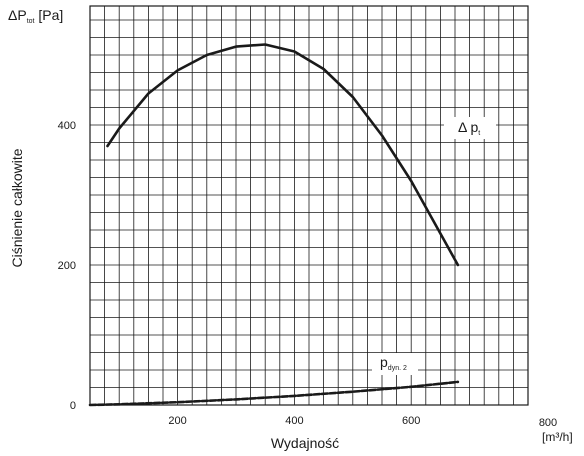 The height and width of the screenshot is (456, 584). I want to click on series-label-pdyn: pdyn. 2, so click(395, 364).